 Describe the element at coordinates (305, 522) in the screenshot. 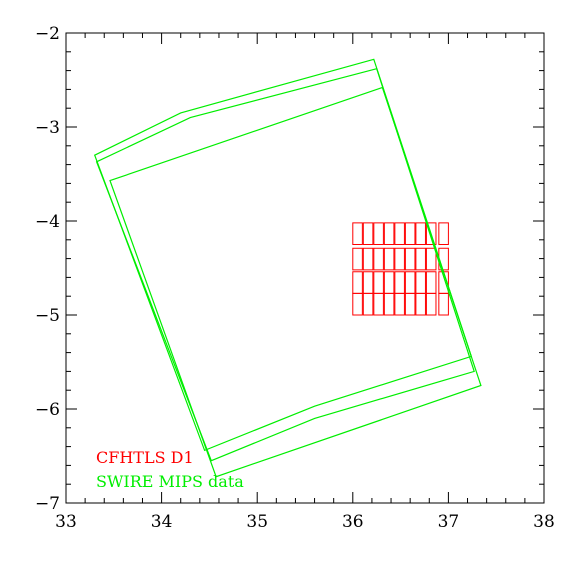

I see `x-tick-labels: 33 34 35 36 37 38` at that location.